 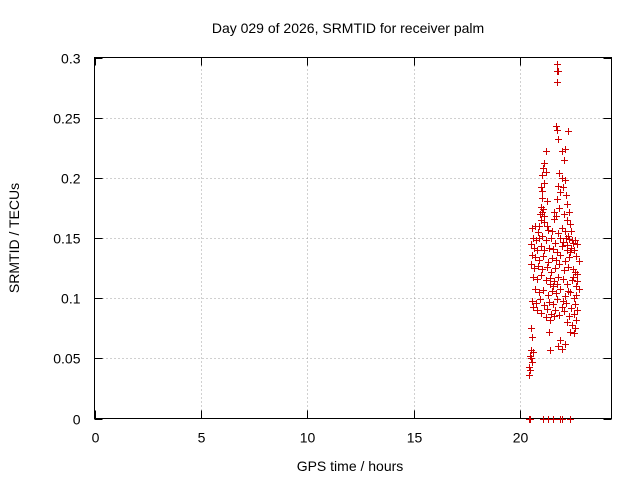 I want to click on x-axis-label: GPS time / hours, so click(x=350, y=466).